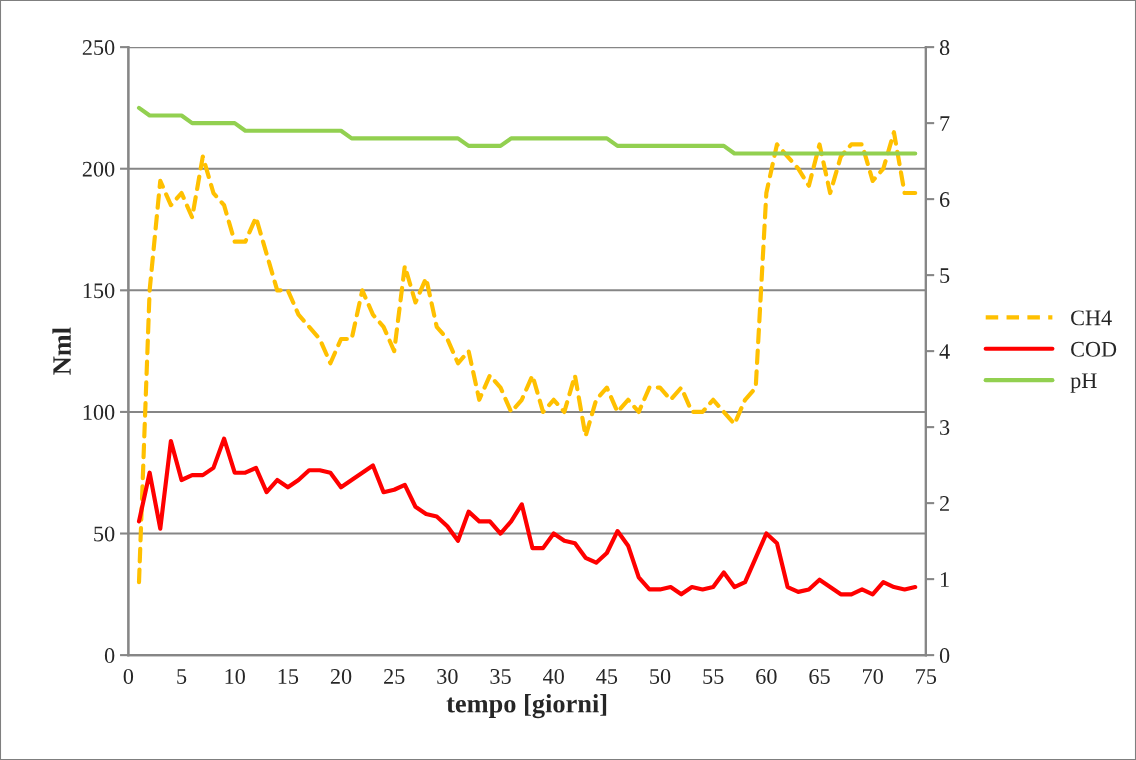  I want to click on x-tick-label: 55, so click(713, 676).